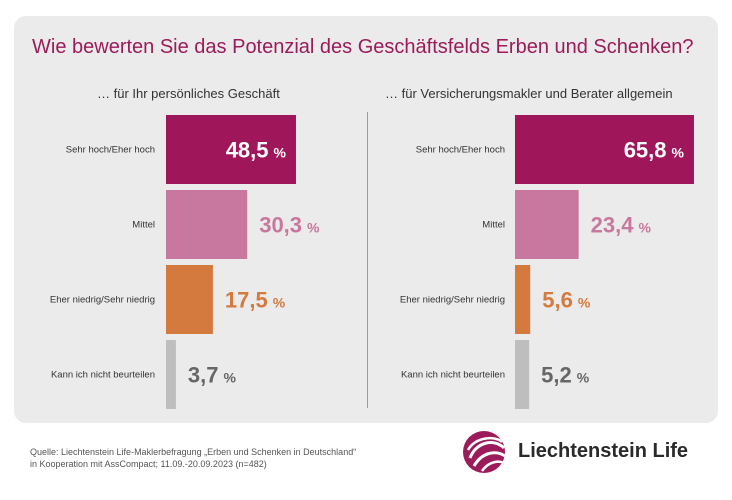 This screenshot has height=500, width=732. I want to click on value-label: 3,7%, so click(212, 375).